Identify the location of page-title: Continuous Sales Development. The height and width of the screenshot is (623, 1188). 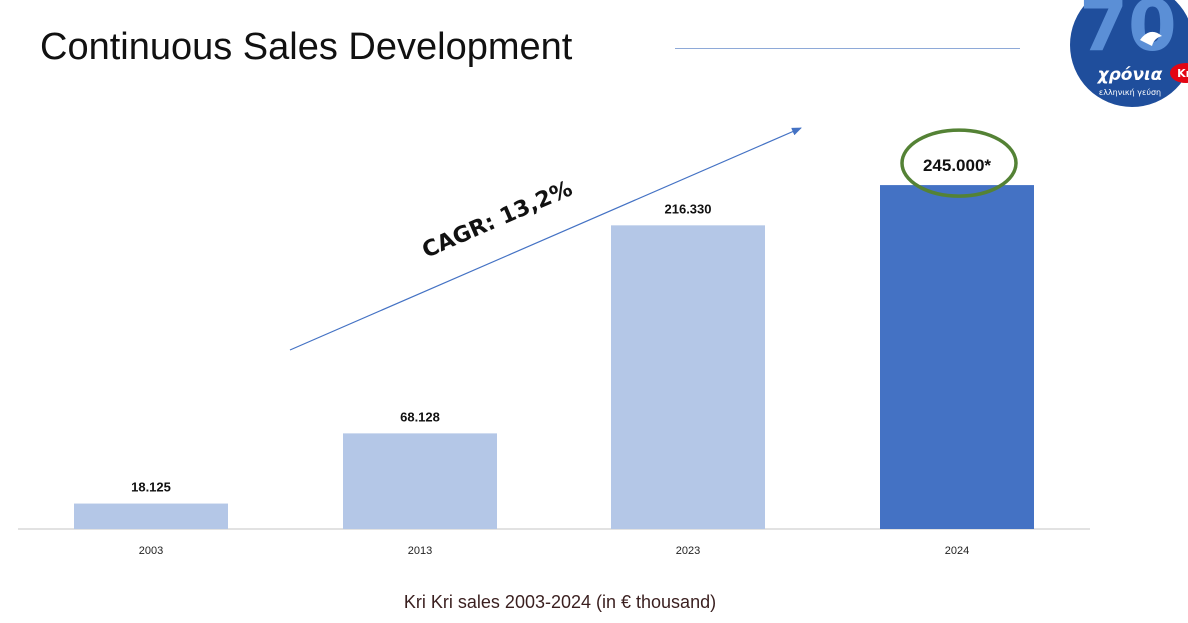
(306, 47).